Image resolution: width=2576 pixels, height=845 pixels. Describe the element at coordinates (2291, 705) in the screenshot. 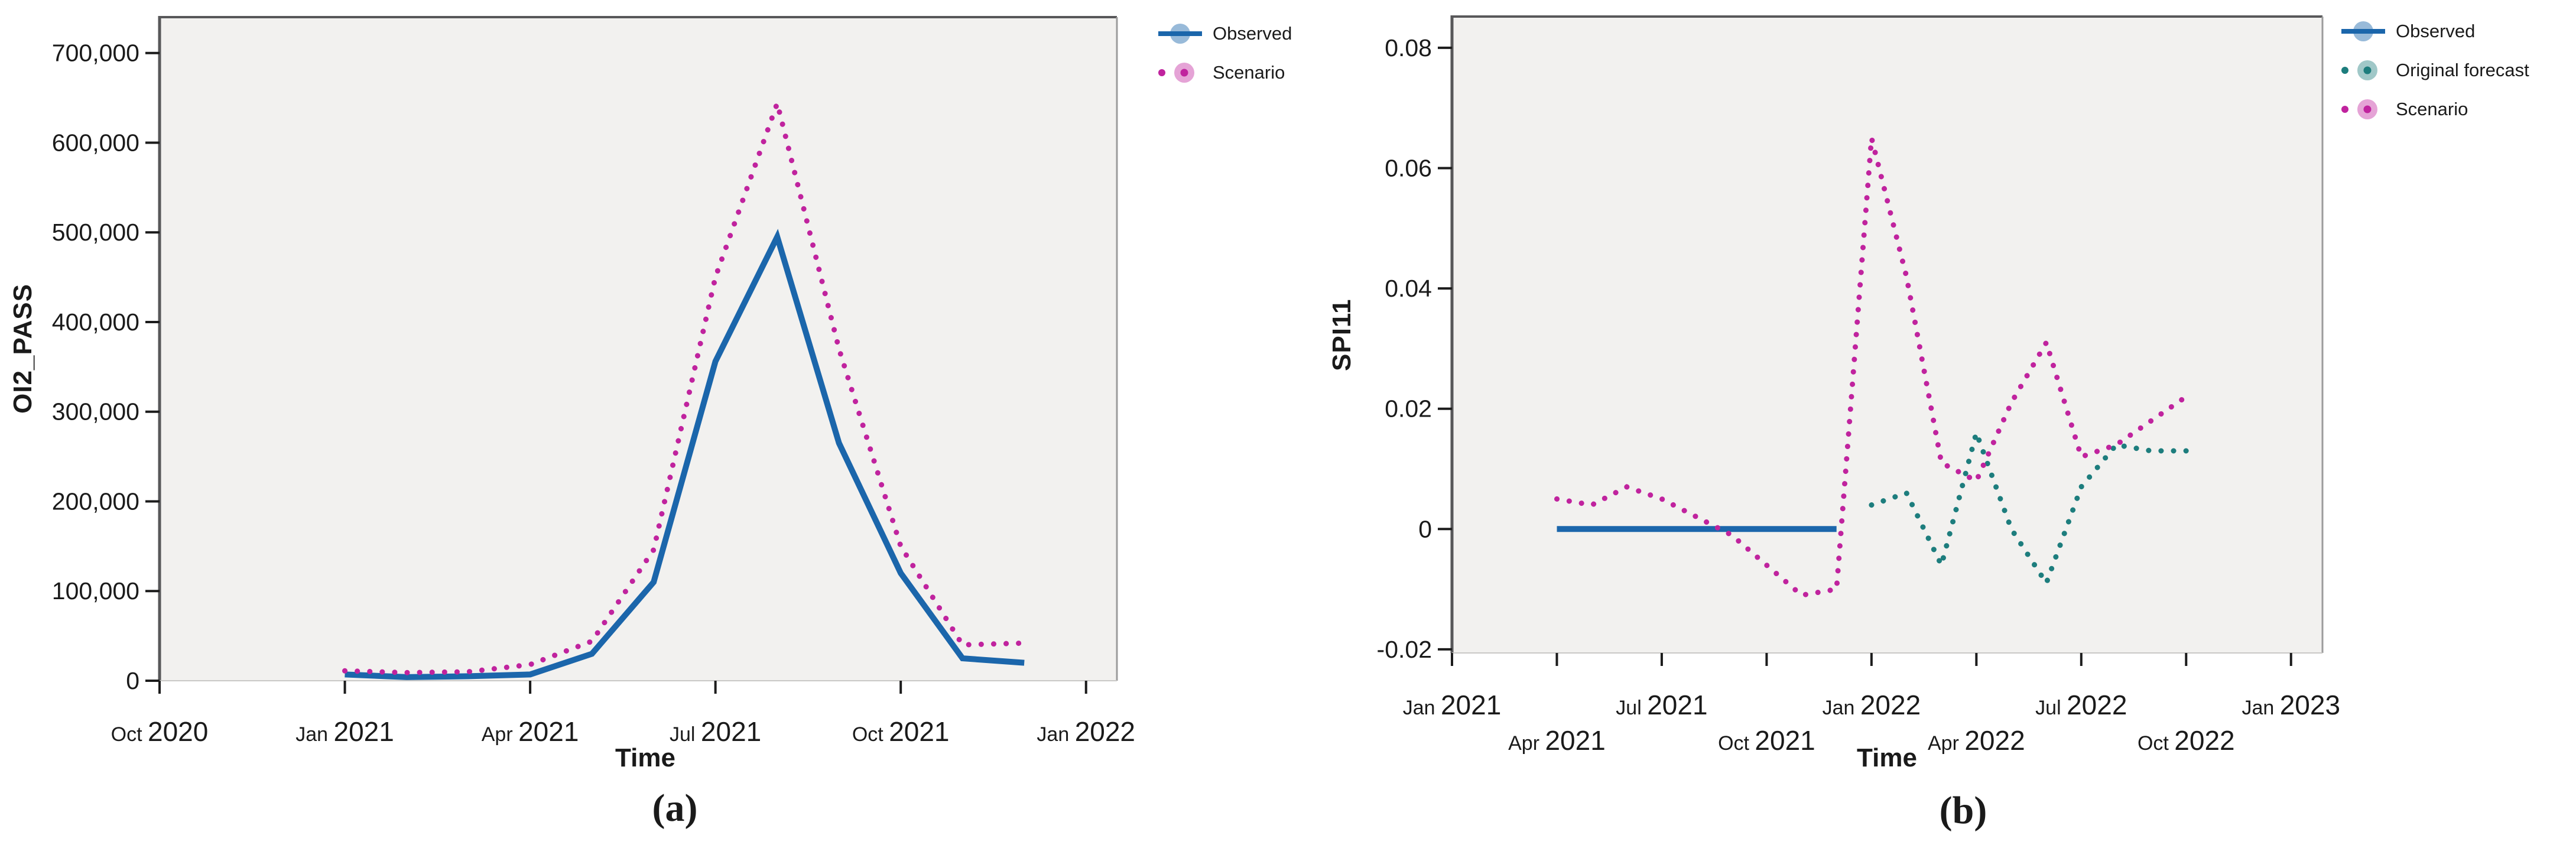

I see `x-tick-label: Jan 2023` at that location.